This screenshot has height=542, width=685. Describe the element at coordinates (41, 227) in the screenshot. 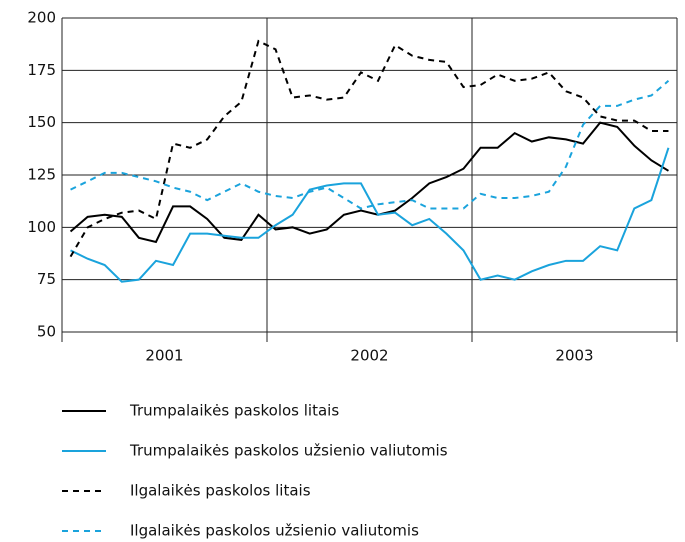

I see `y-tick-label: 100` at that location.